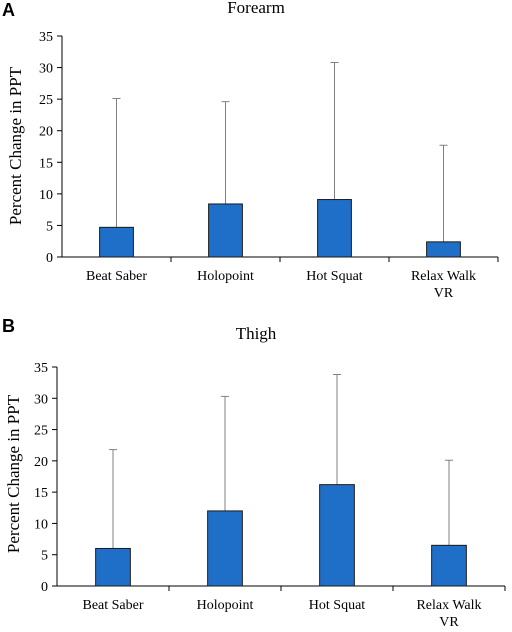 The width and height of the screenshot is (512, 632). What do you see at coordinates (8, 10) in the screenshot?
I see `panel-letter-a: A` at bounding box center [8, 10].